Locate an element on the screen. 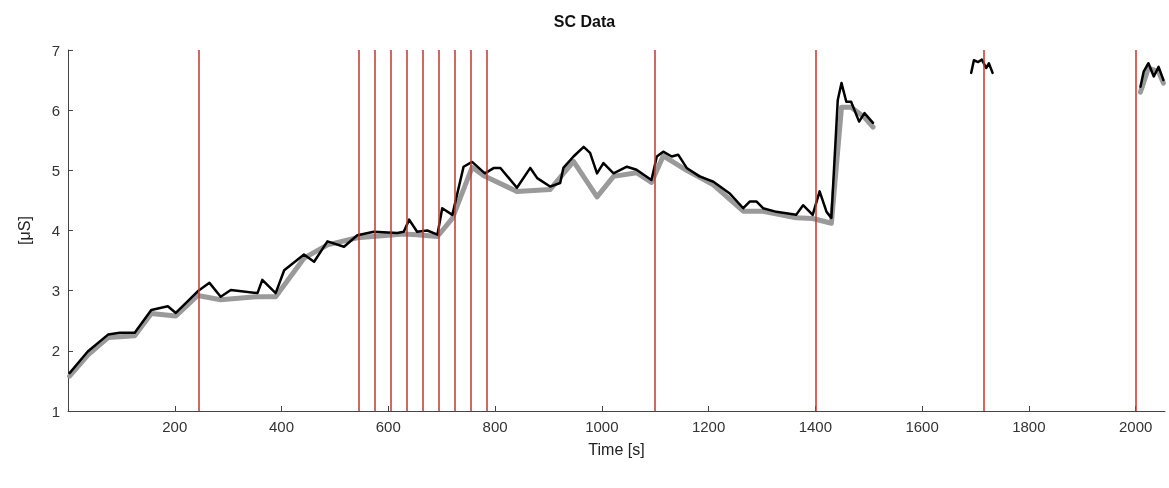  y-tick-label: 2 is located at coordinates (55, 351).